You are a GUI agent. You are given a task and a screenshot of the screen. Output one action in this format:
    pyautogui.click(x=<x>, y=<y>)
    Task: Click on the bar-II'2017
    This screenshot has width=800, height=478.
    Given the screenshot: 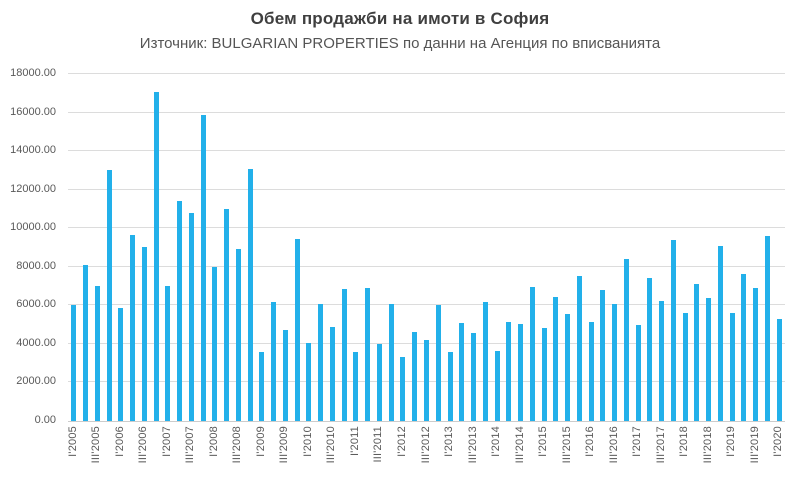 What is the action you would take?
    pyautogui.click(x=650, y=349)
    